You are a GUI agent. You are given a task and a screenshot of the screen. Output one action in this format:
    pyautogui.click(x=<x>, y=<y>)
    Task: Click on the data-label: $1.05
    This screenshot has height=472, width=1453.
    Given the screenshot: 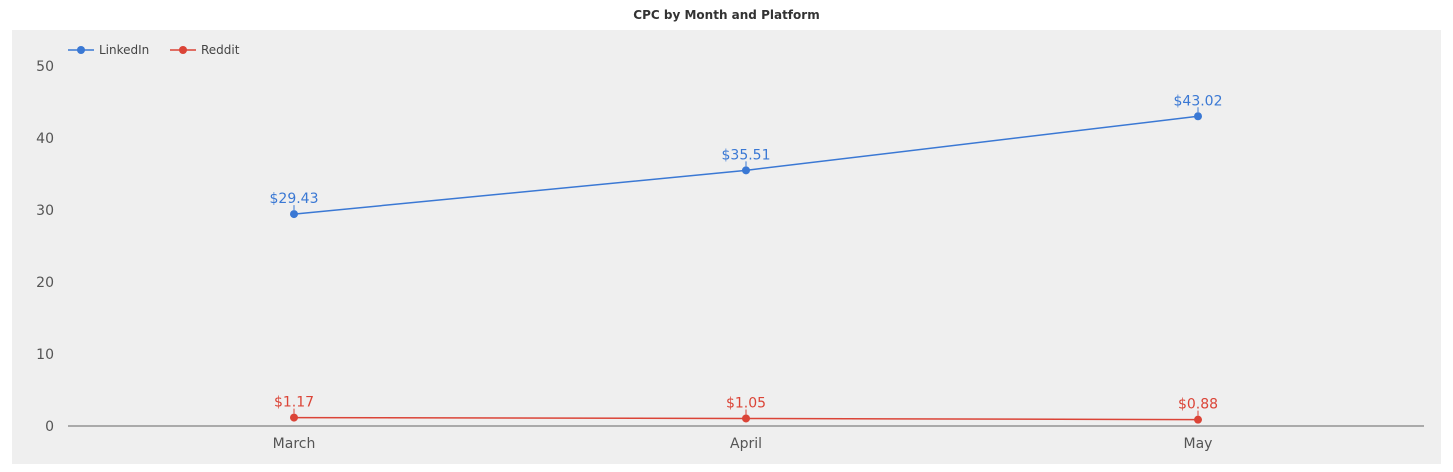 What is the action you would take?
    pyautogui.click(x=746, y=403)
    